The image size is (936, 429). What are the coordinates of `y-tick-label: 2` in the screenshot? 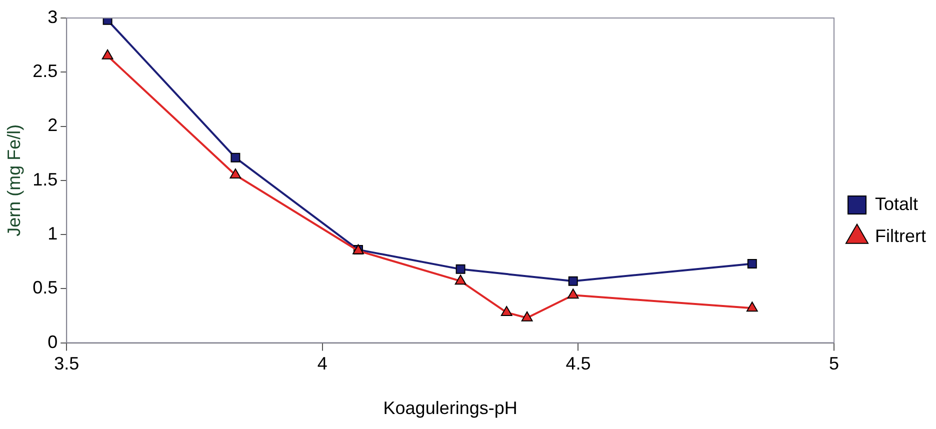 It's located at (53, 125).